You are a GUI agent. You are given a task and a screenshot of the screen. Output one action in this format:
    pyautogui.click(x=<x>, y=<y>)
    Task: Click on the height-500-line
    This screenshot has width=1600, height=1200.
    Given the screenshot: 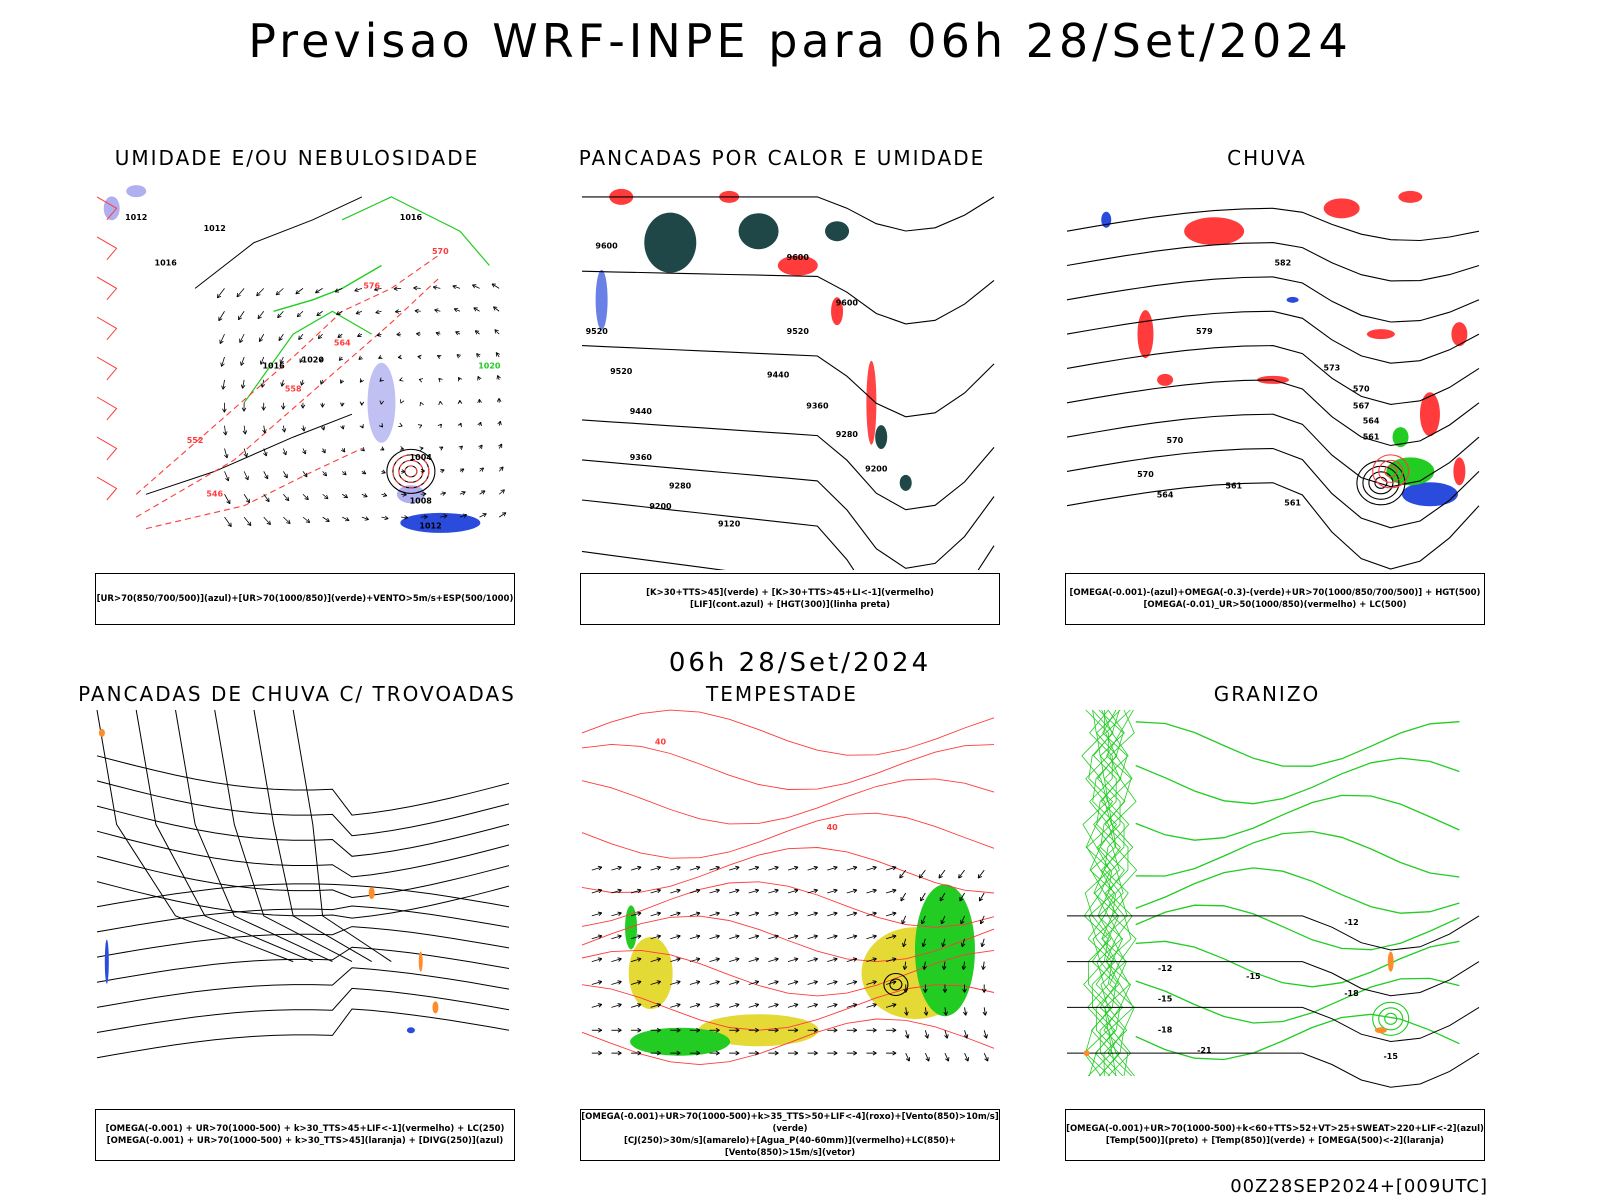 What is the action you would take?
    pyautogui.click(x=1273, y=413)
    